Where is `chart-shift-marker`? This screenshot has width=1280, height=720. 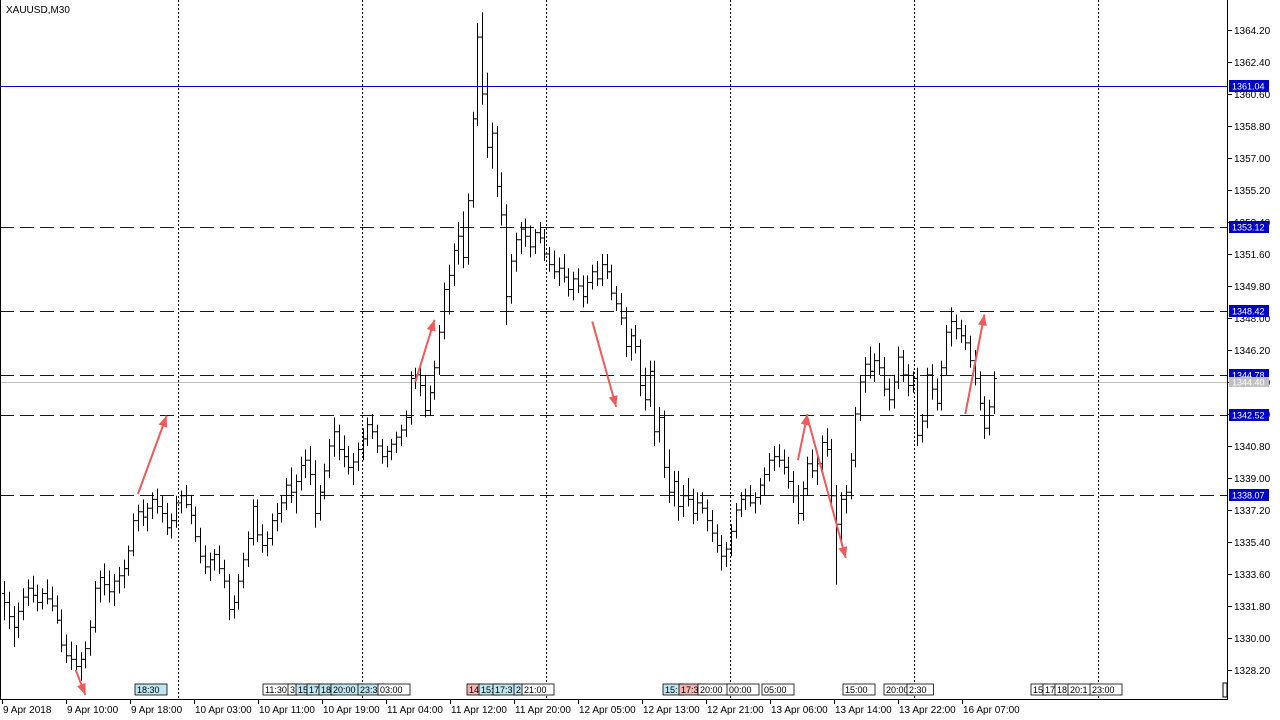 chart-shift-marker is located at coordinates (1225, 690).